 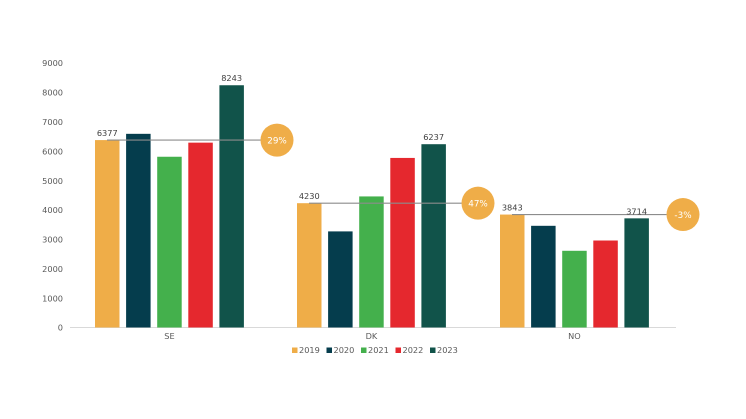 What do you see at coordinates (447, 350) in the screenshot?
I see `legend-label: 2023` at bounding box center [447, 350].